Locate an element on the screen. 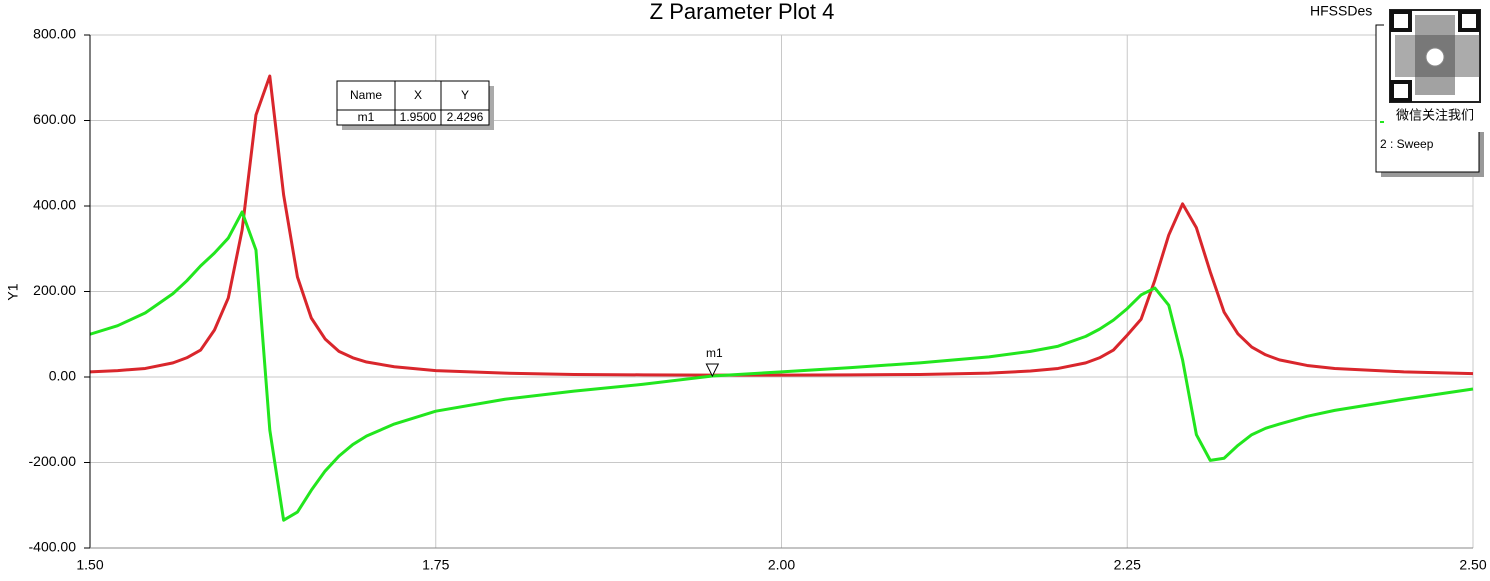 The height and width of the screenshot is (581, 1490). marker-table: Name X Y m1 1.9500 2.4296 is located at coordinates (415, 105).